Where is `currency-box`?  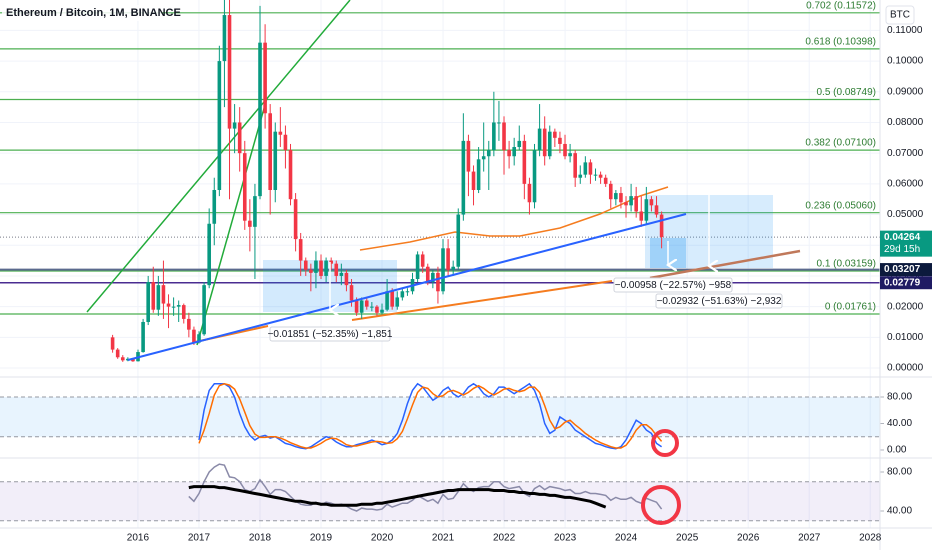
currency-box is located at coordinates (900, 15).